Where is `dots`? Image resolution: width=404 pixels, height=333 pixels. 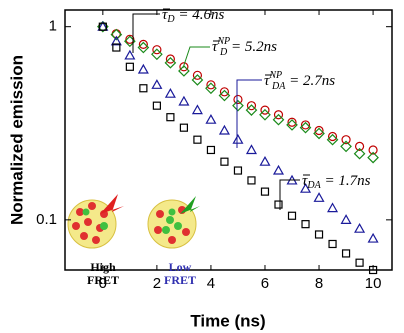 dots is located at coordinates (132, 221).